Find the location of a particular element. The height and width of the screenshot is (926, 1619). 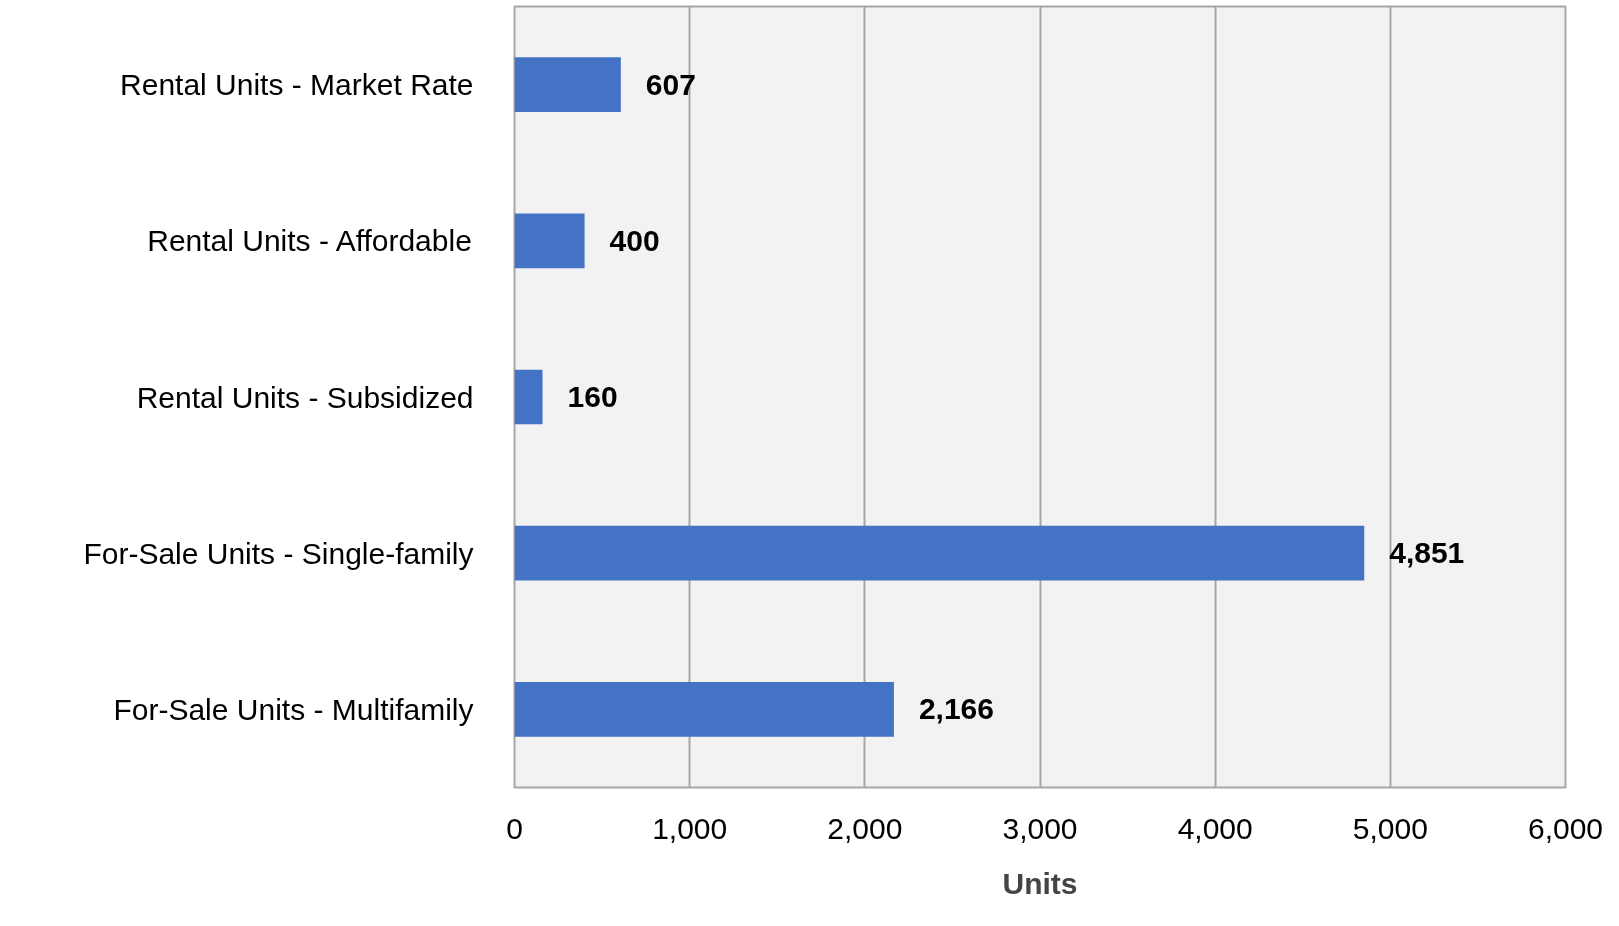

y-tick-label: Rental Units - Subsidized is located at coordinates (305, 397).